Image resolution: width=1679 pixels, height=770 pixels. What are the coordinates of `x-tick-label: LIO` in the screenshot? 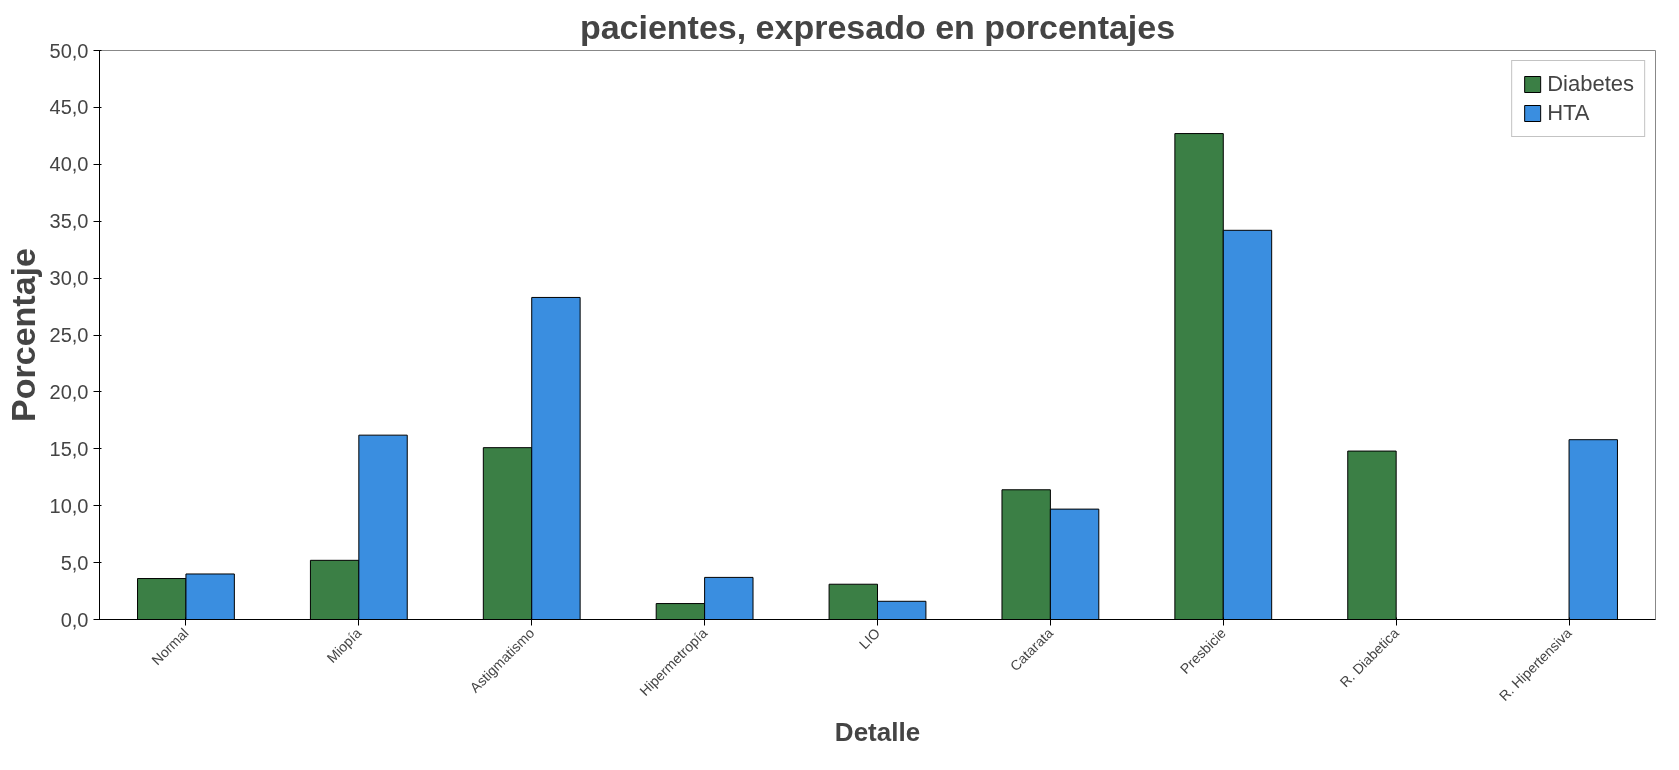 It's located at (869, 638).